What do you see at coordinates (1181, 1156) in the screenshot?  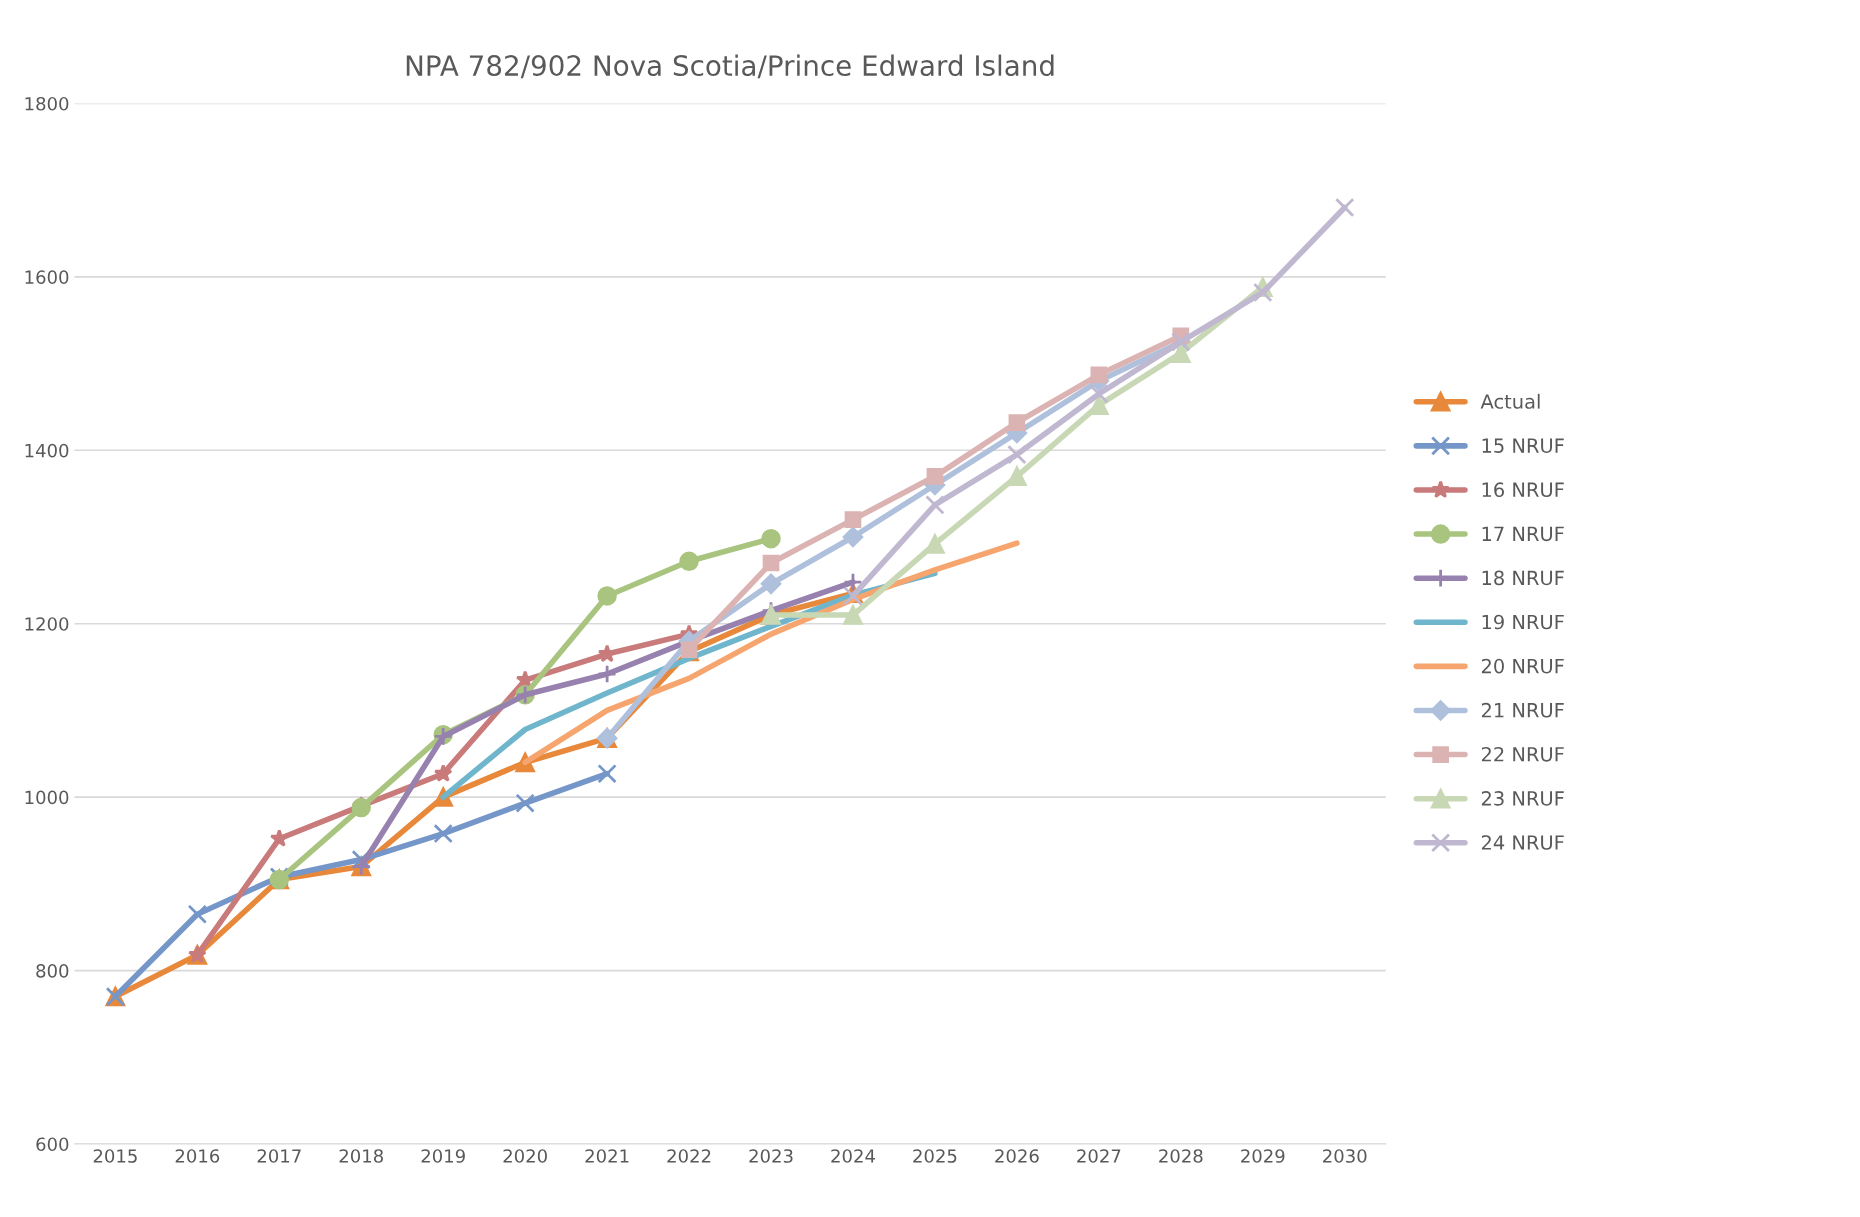 I see `x-tick-label: 2028` at bounding box center [1181, 1156].